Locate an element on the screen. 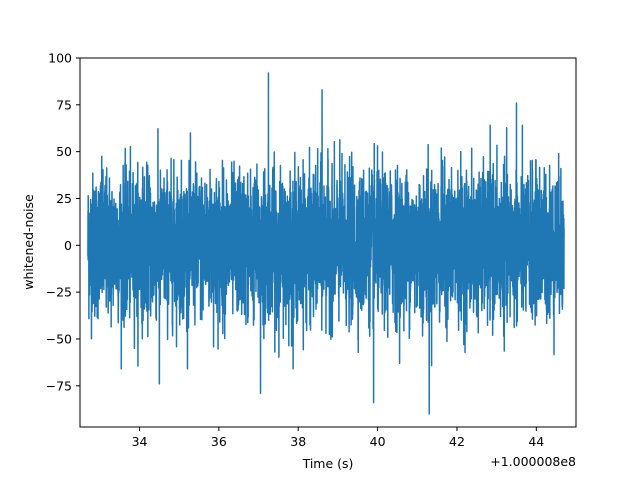 The width and height of the screenshot is (640, 480). y-tick-label: −50 is located at coordinates (59, 338).